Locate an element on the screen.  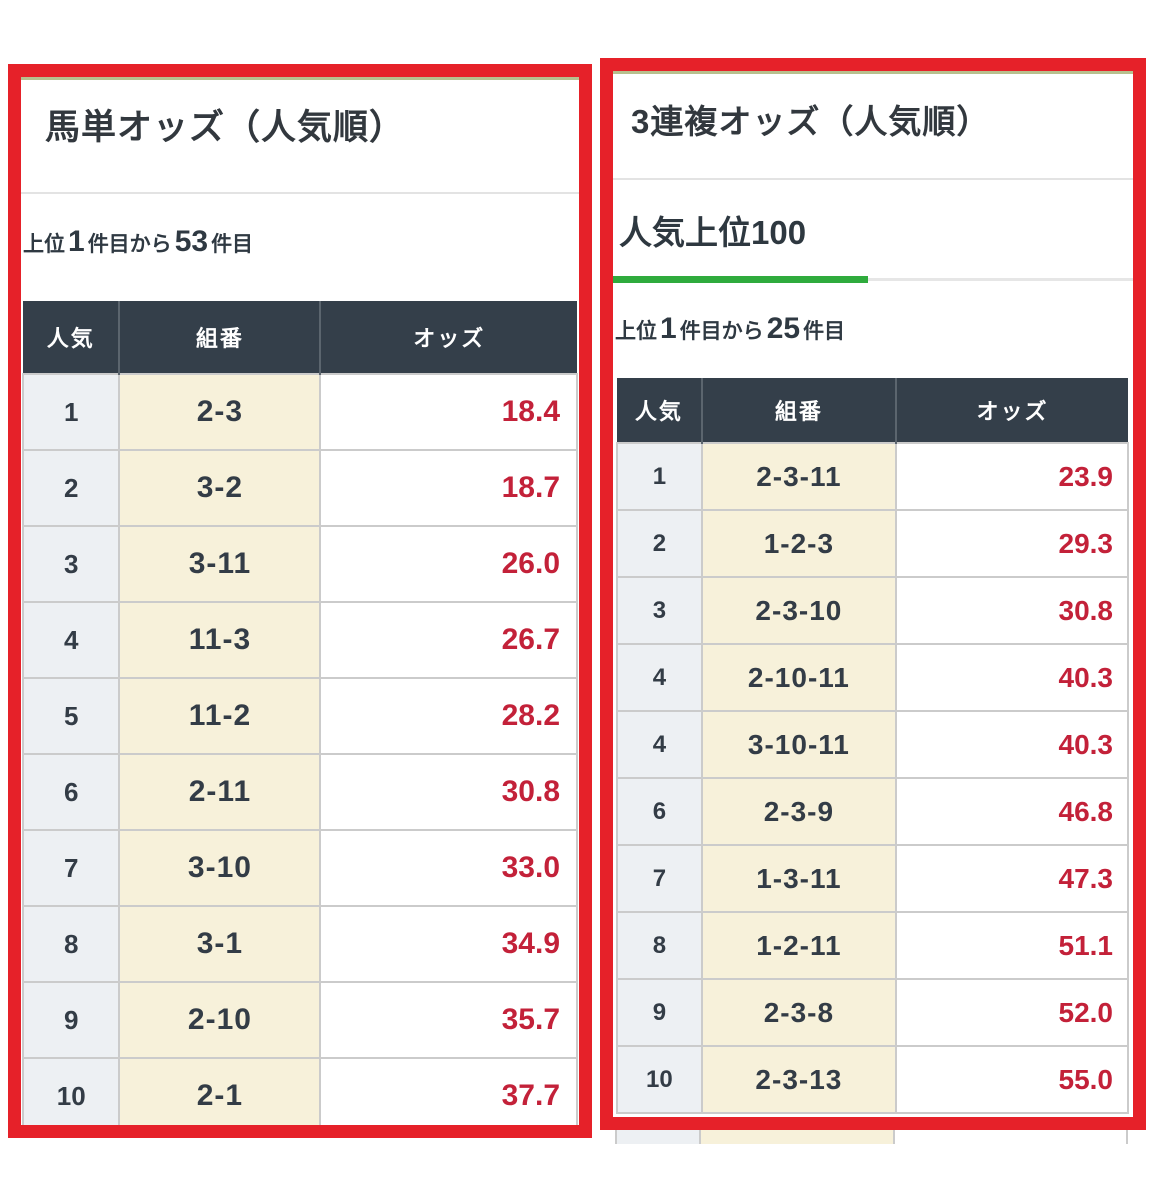
cell-combo: 3-2 is located at coordinates (220, 488).